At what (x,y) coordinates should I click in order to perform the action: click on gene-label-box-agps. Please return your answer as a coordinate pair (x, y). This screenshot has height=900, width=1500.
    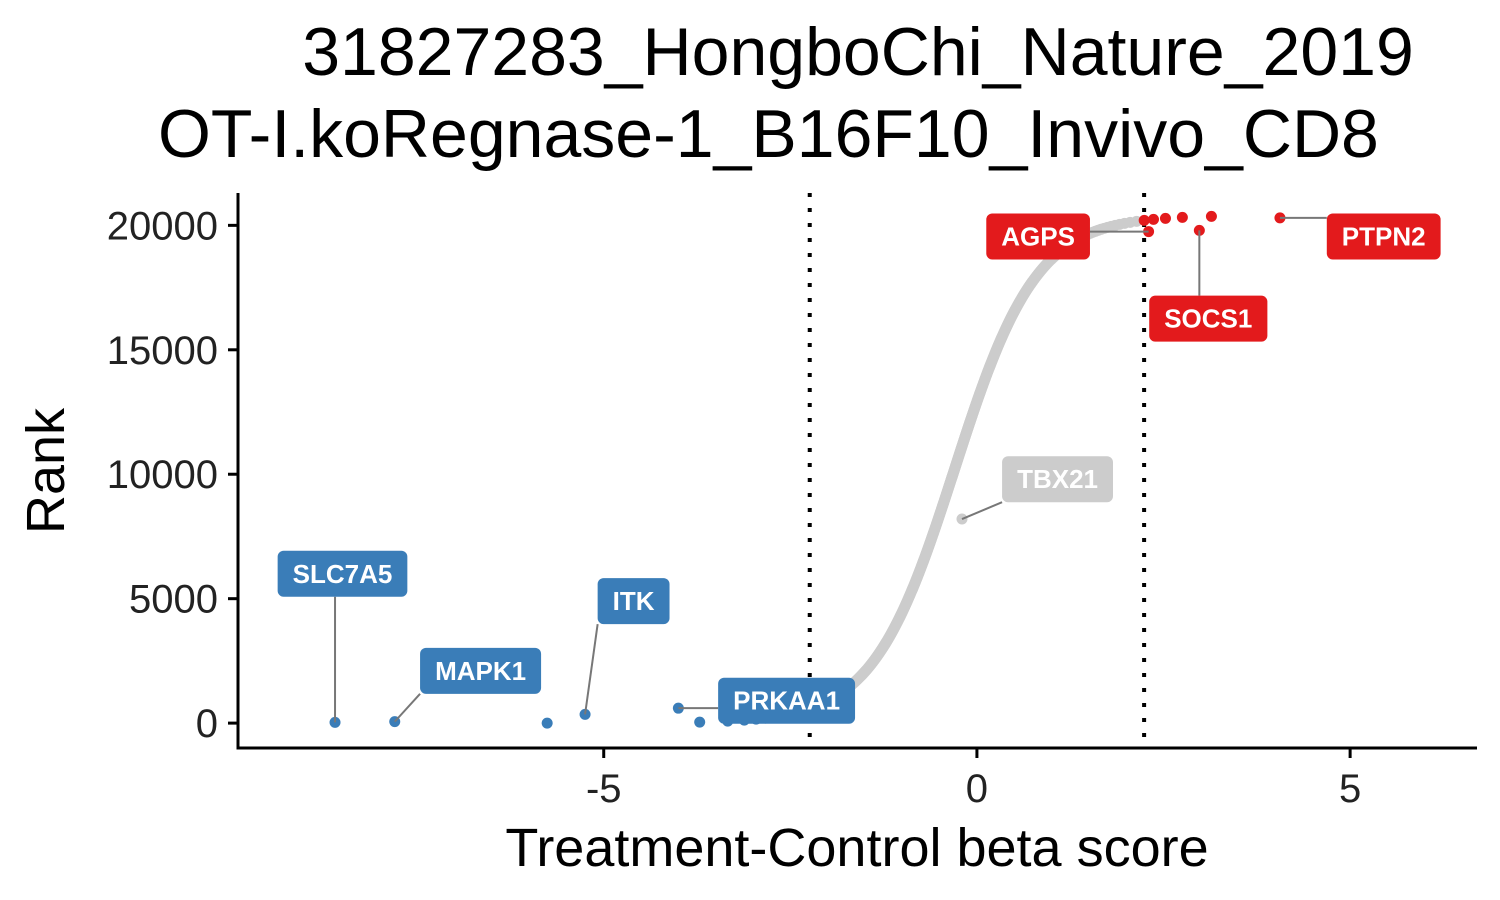
    Looking at the image, I should click on (1038, 236).